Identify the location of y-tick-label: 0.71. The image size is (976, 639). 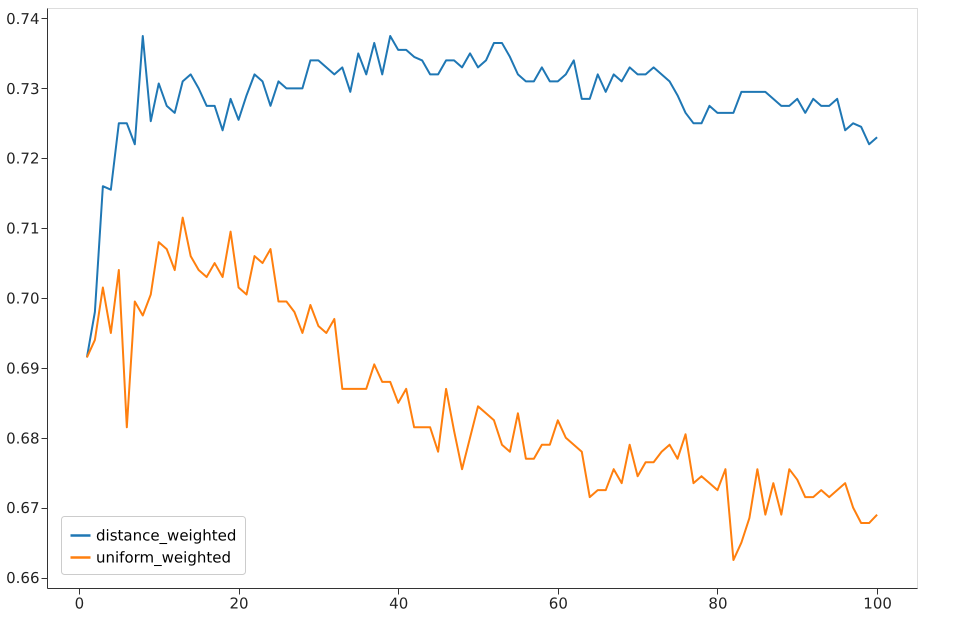
(23, 229).